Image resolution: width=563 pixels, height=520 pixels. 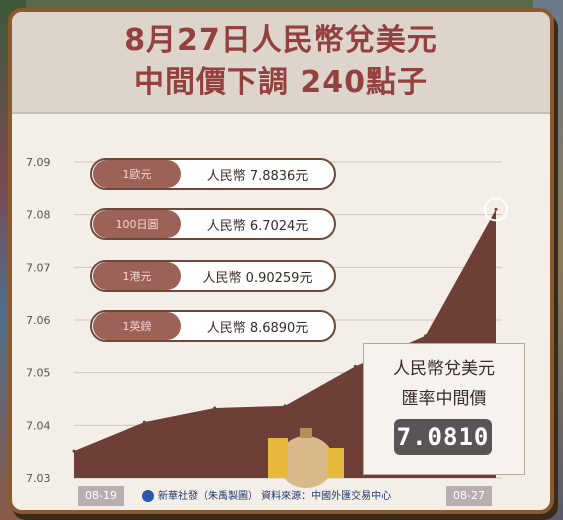 What do you see at coordinates (38, 425) in the screenshot?
I see `y-tick-label: 7.04` at bounding box center [38, 425].